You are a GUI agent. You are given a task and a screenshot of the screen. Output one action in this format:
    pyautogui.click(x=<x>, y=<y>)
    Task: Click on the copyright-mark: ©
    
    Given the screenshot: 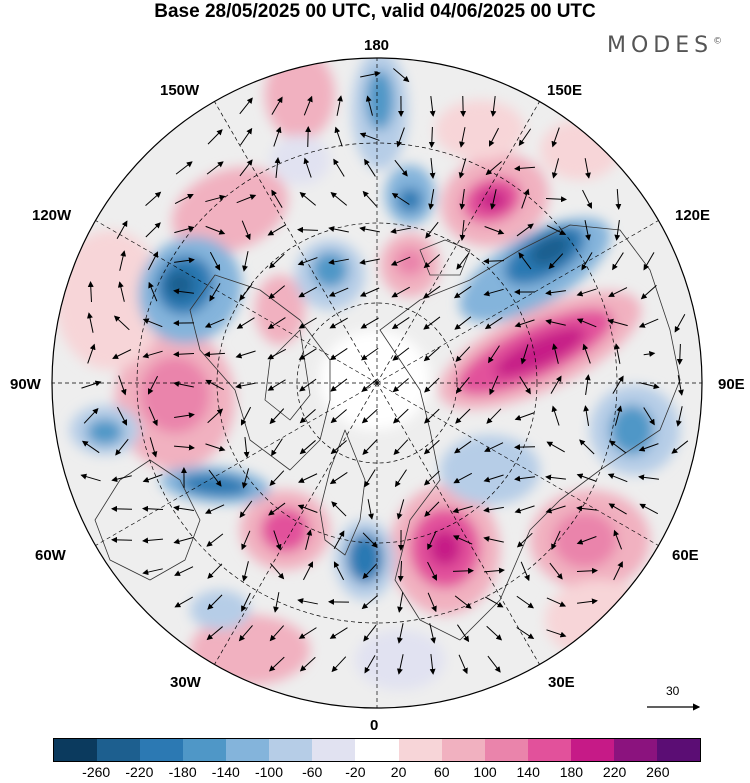 What is the action you would take?
    pyautogui.click(x=718, y=41)
    